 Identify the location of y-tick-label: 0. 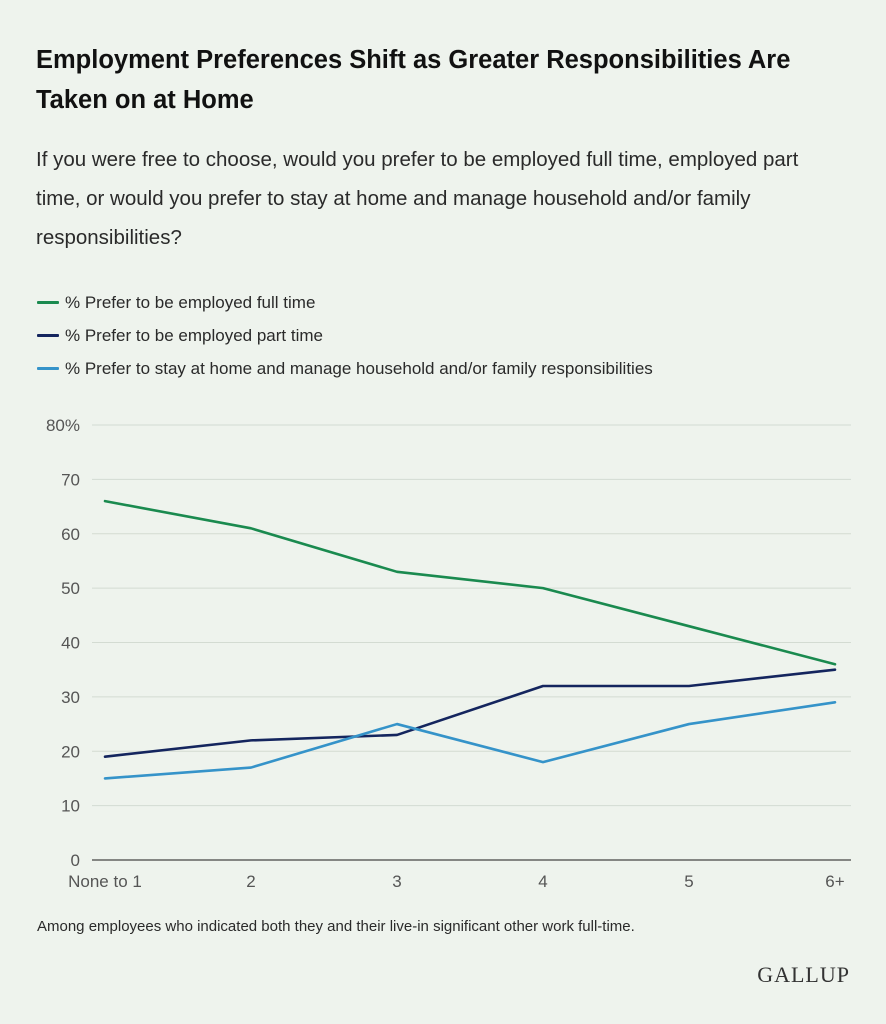
(75, 860).